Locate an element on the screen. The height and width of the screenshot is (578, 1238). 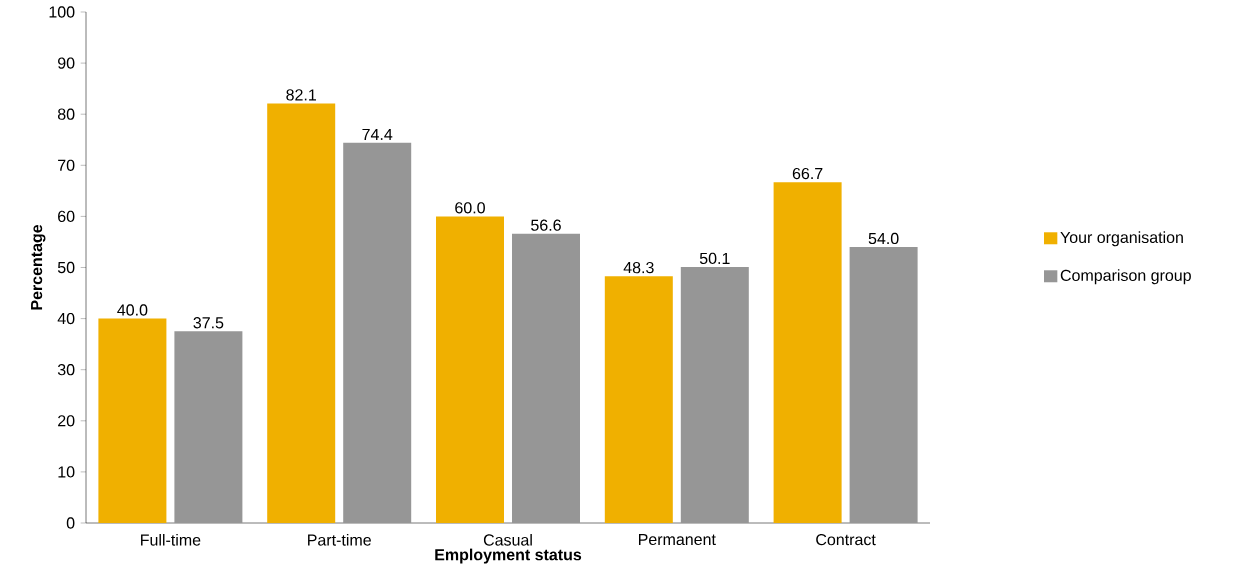
y-tick-label: 100 is located at coordinates (62, 12).